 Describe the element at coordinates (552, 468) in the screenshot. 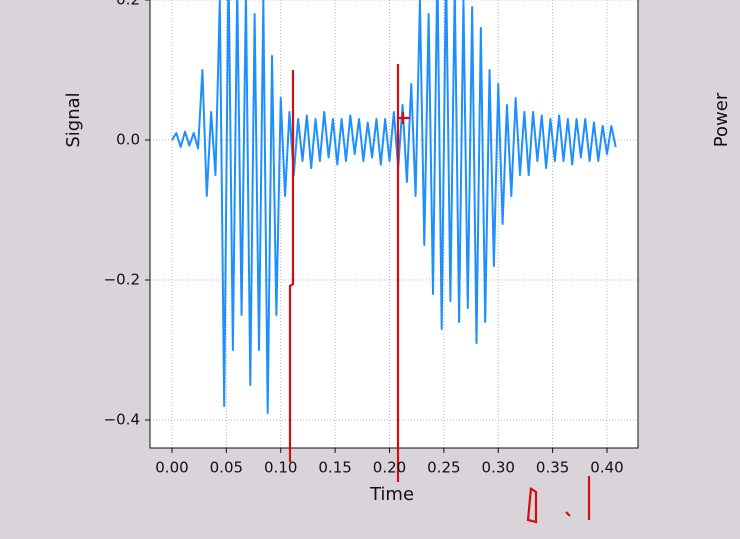

I see `x-tick-label: 0.35` at that location.